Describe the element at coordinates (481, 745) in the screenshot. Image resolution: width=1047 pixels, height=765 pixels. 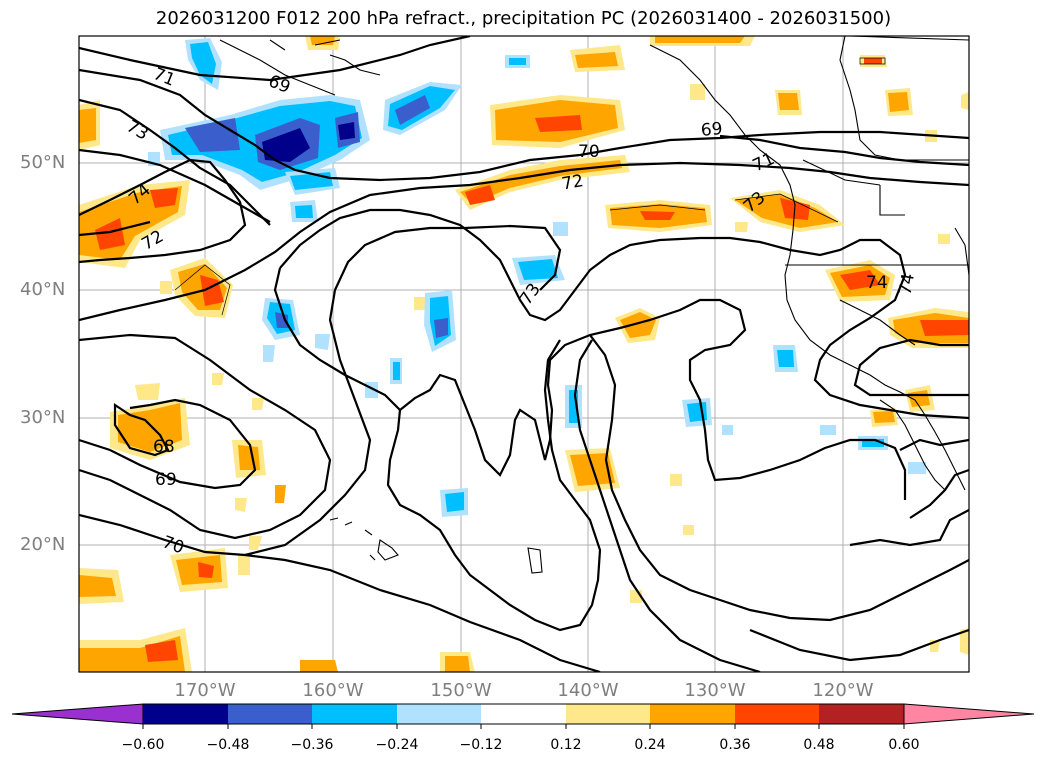
I see `colorbar-tick-label: −0.12` at that location.